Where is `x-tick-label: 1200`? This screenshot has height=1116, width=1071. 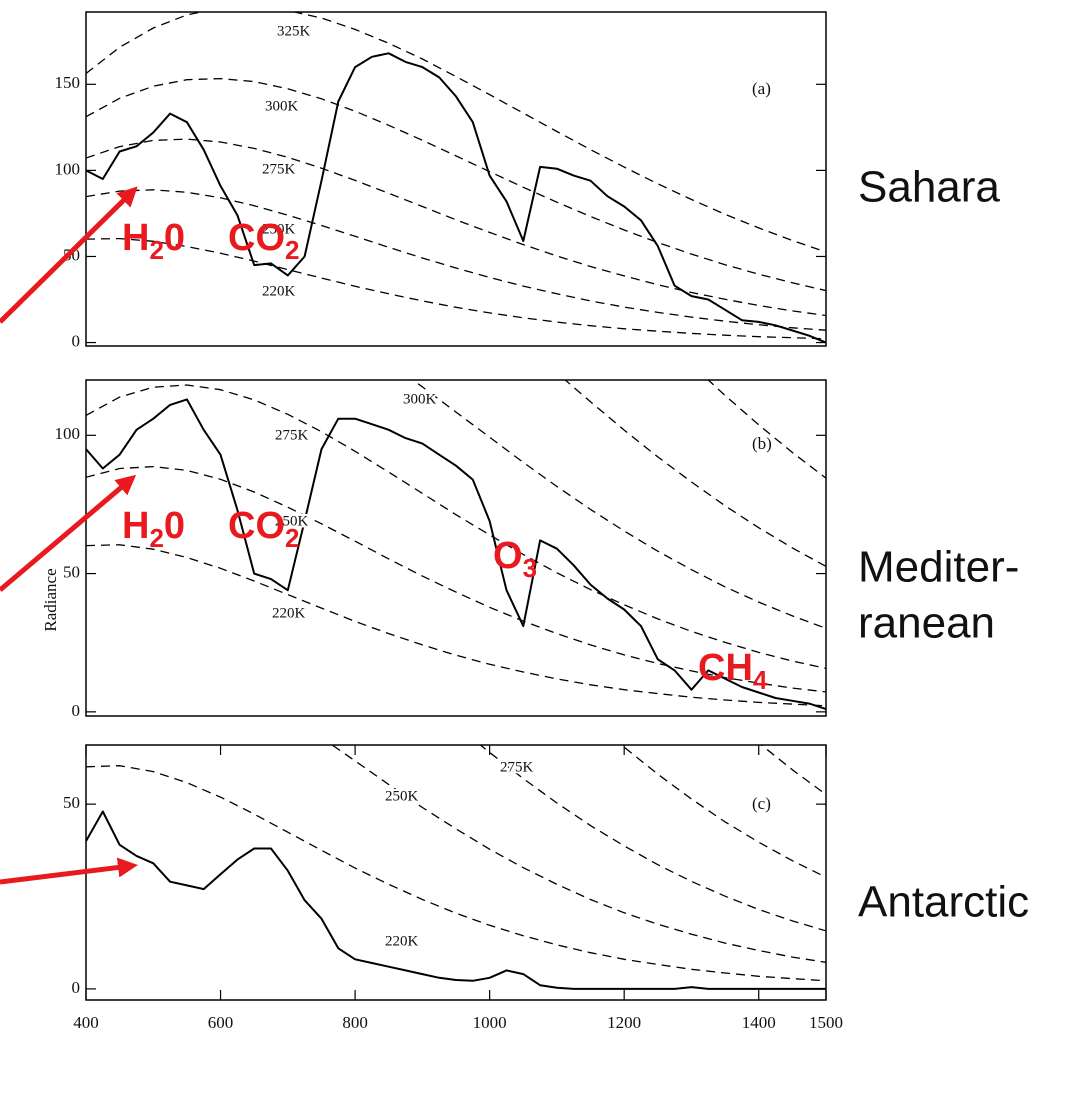 x-tick-label: 1200 is located at coordinates (624, 1022).